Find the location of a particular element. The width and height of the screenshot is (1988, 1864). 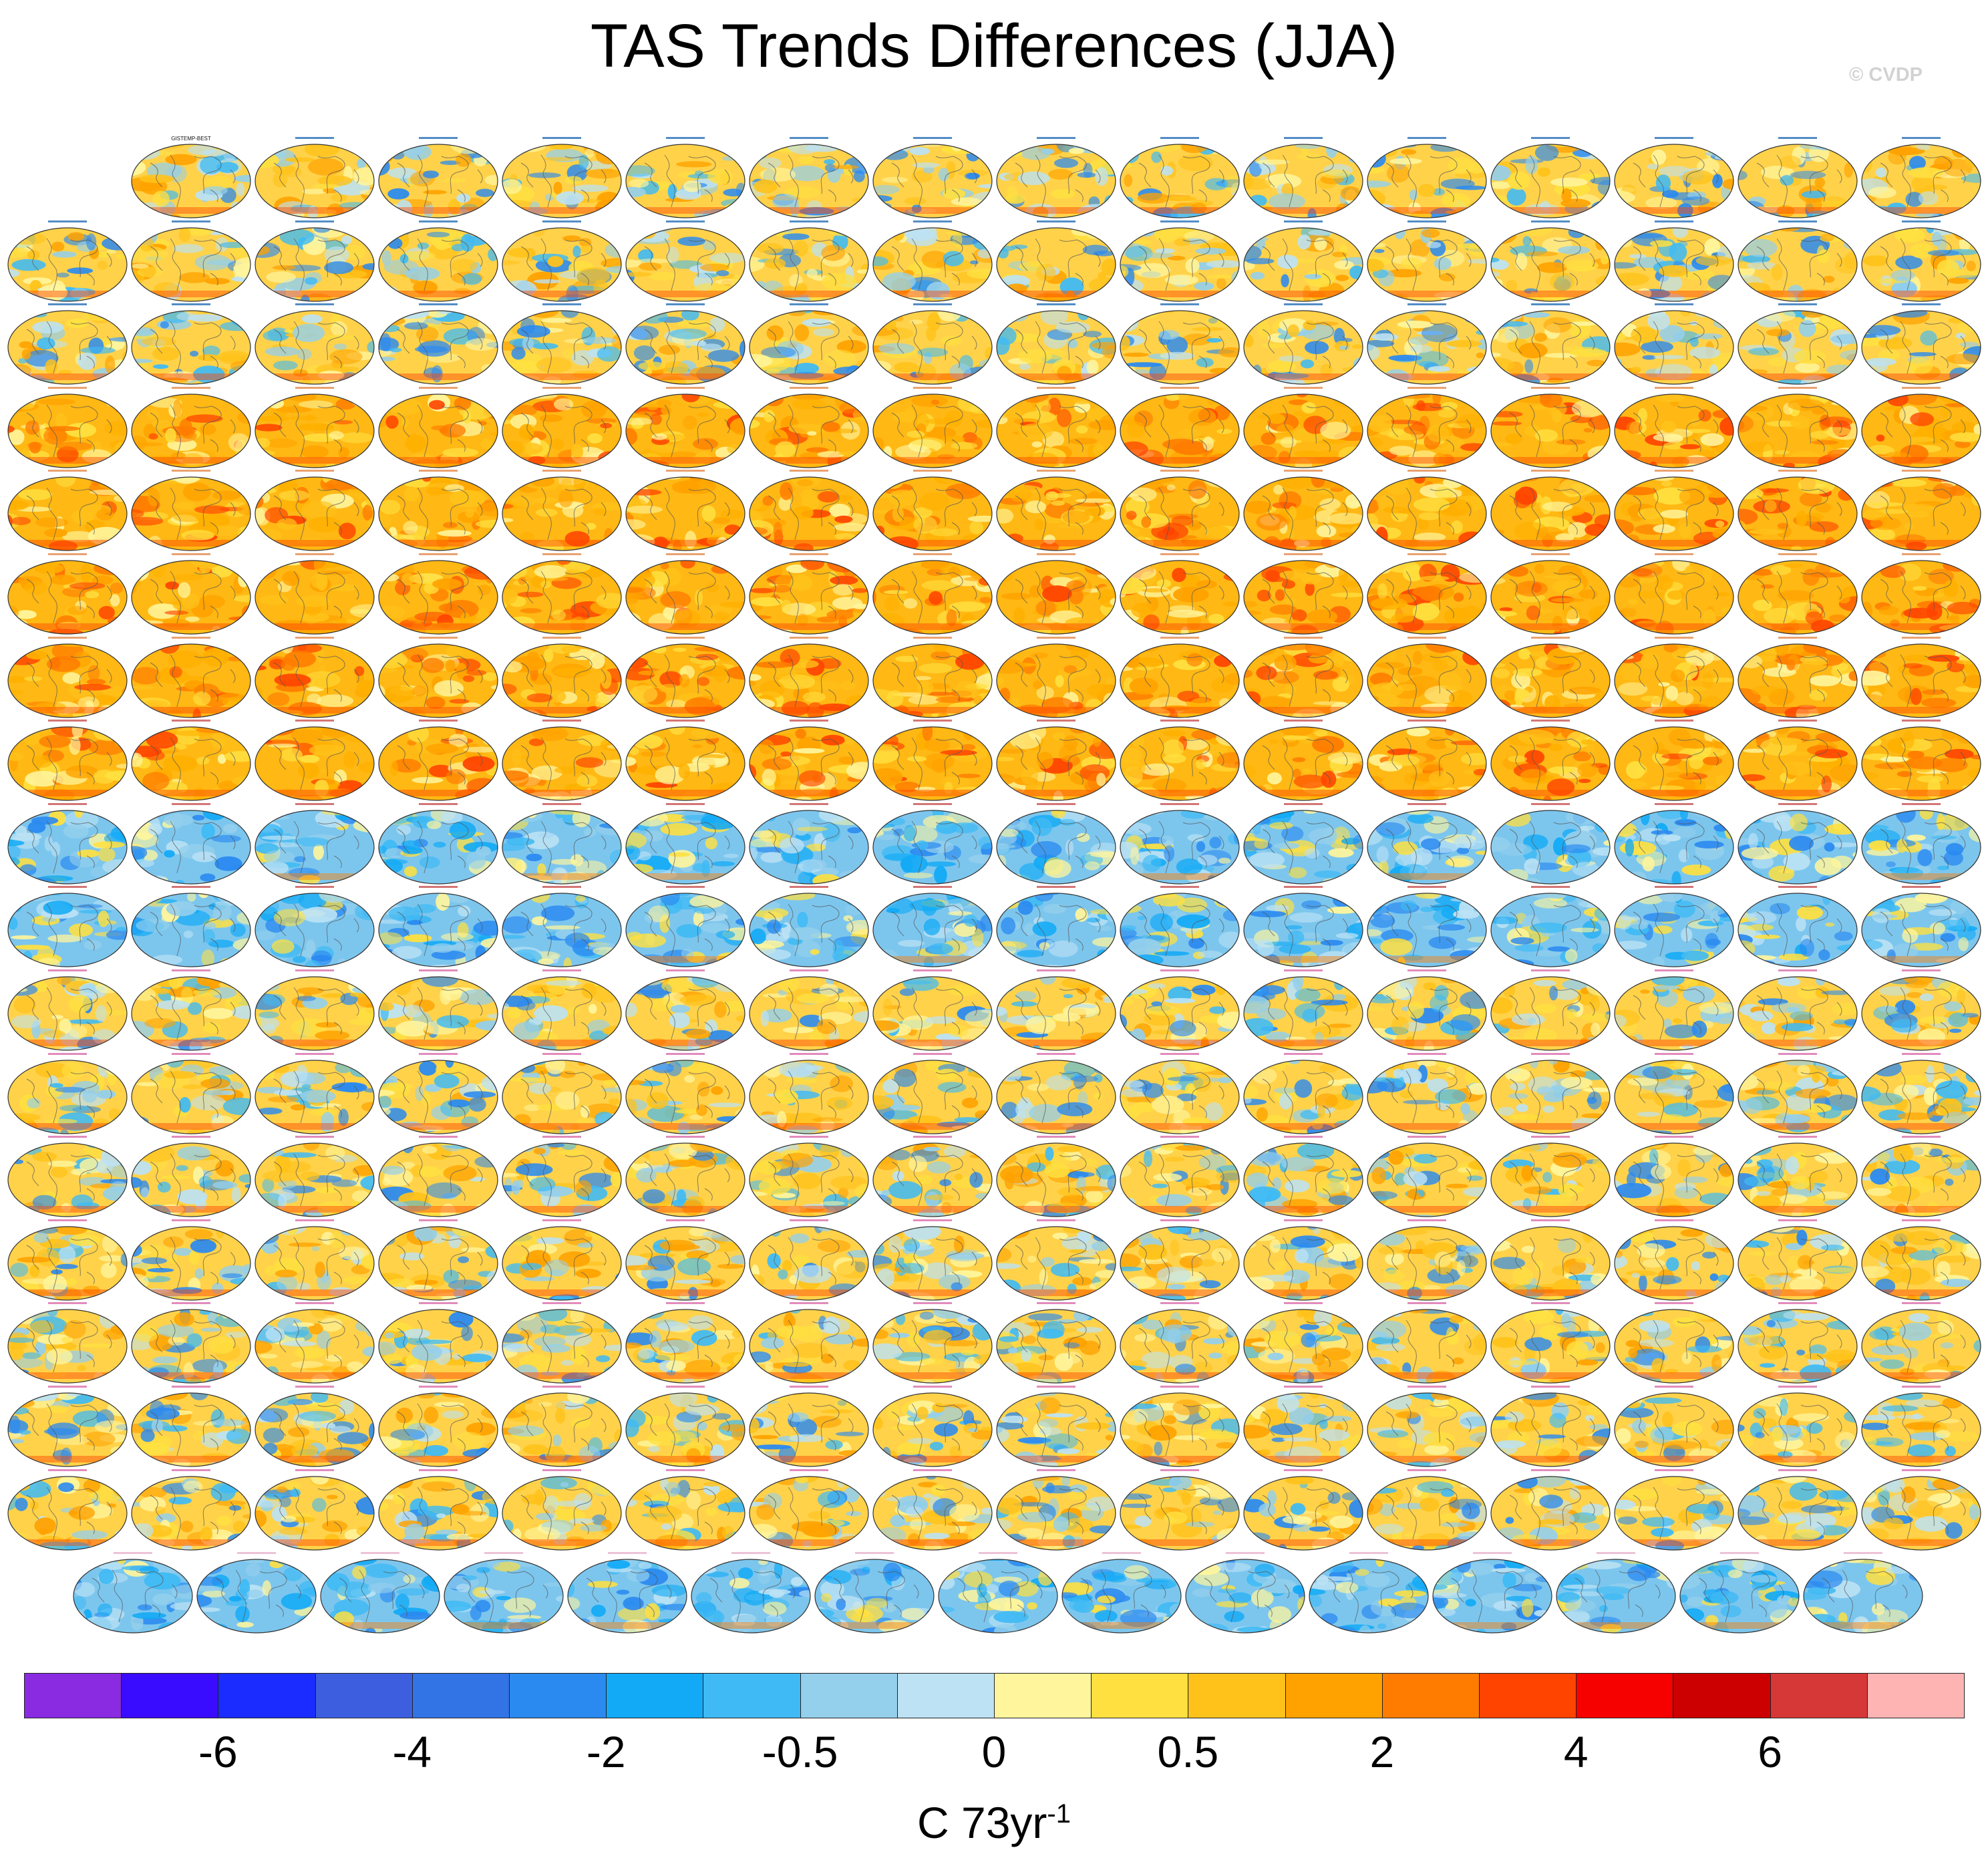

colorbar-tick-label: 0.5 is located at coordinates (1188, 1751).